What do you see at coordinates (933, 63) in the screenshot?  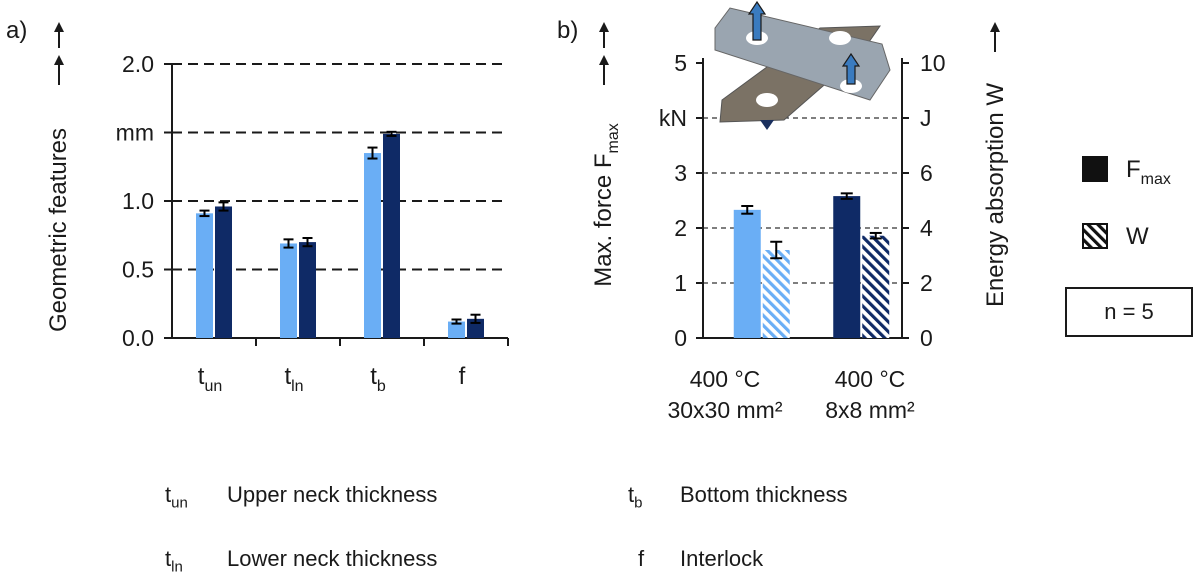 I see `y-right-tick-label: 10` at bounding box center [933, 63].